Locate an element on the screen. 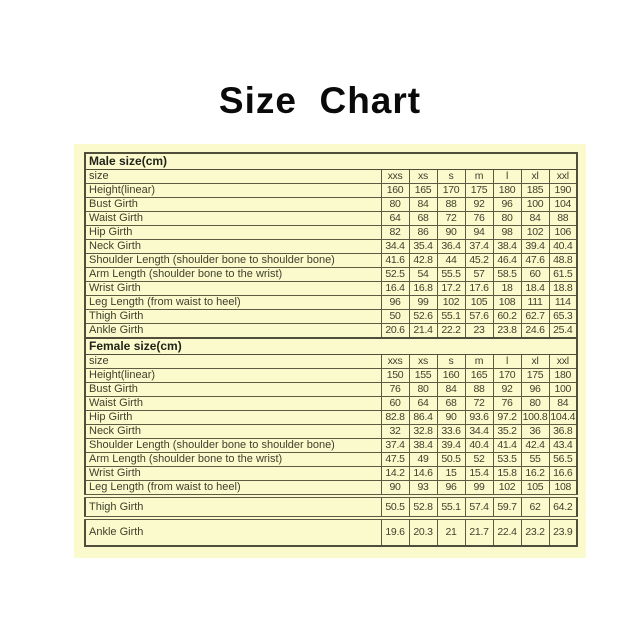 This screenshot has width=640, height=640. table-row: Hip Girth 82.8 86.4 90 93.6 97.2 100.8 104.4 is located at coordinates (331, 417).